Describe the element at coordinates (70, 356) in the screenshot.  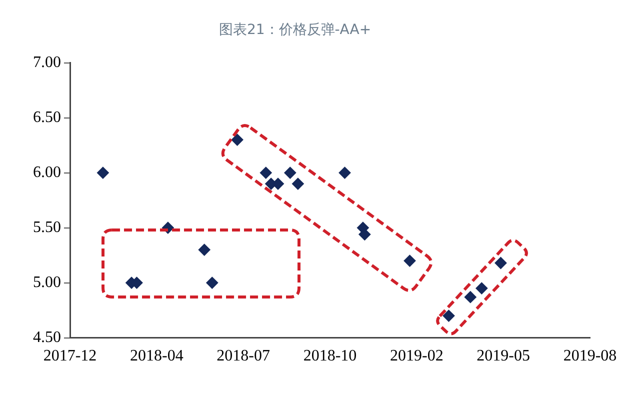
I see `x-tick-label: 2017-12` at that location.